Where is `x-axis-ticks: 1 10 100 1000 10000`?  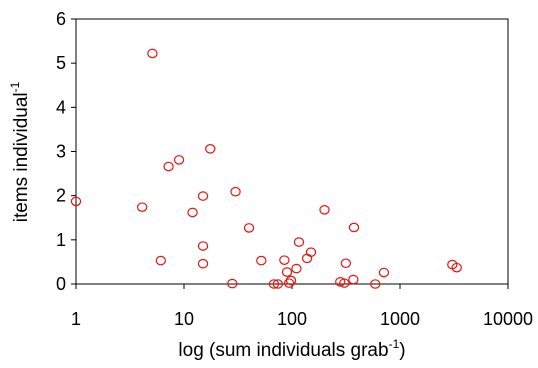
x-axis-ticks: 1 10 100 1000 10000 is located at coordinates (302, 306).